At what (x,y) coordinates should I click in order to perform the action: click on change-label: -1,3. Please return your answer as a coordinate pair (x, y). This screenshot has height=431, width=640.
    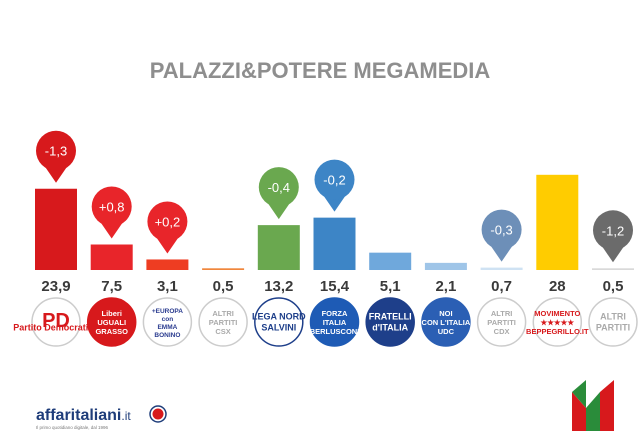
    Looking at the image, I should click on (56, 151).